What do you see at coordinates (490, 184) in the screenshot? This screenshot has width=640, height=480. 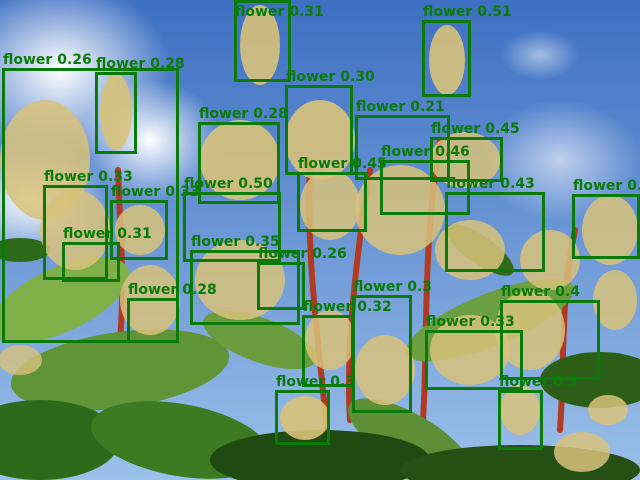 I see `detection-label: flower 0.43` at bounding box center [490, 184].